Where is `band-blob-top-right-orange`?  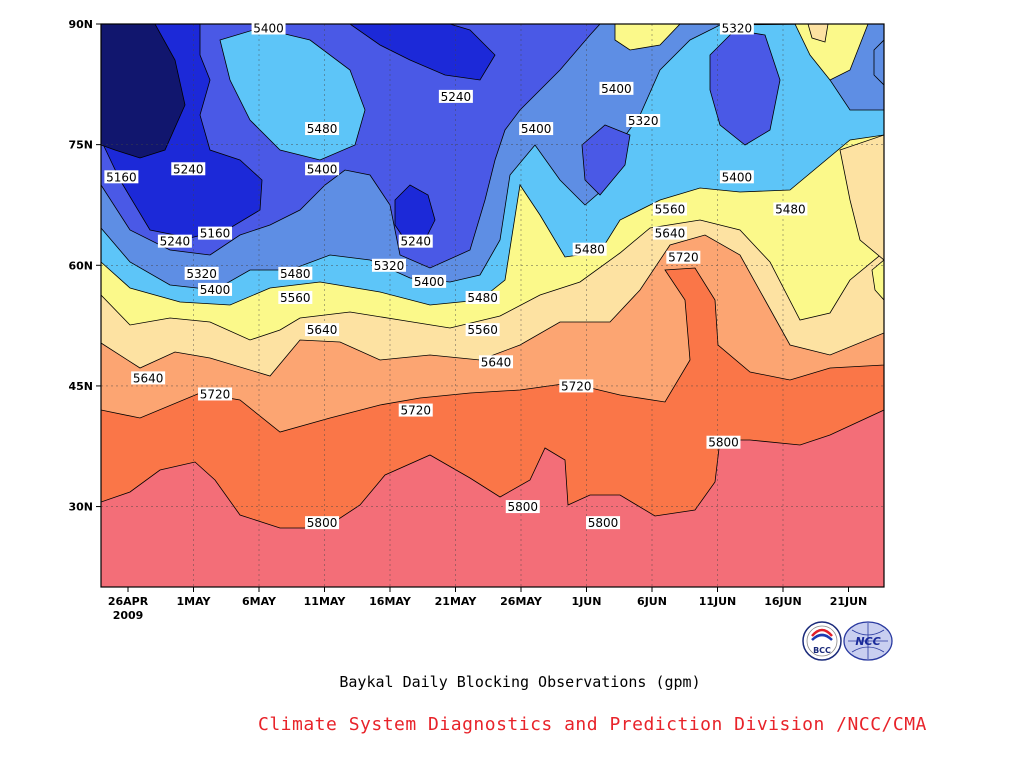 band-blob-top-right-orange is located at coordinates (818, 33).